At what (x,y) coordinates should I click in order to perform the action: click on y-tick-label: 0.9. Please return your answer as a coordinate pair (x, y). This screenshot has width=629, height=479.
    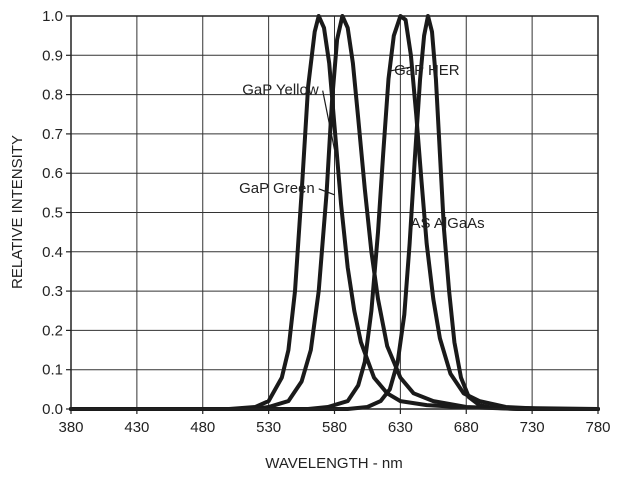
    Looking at the image, I should click on (52, 55).